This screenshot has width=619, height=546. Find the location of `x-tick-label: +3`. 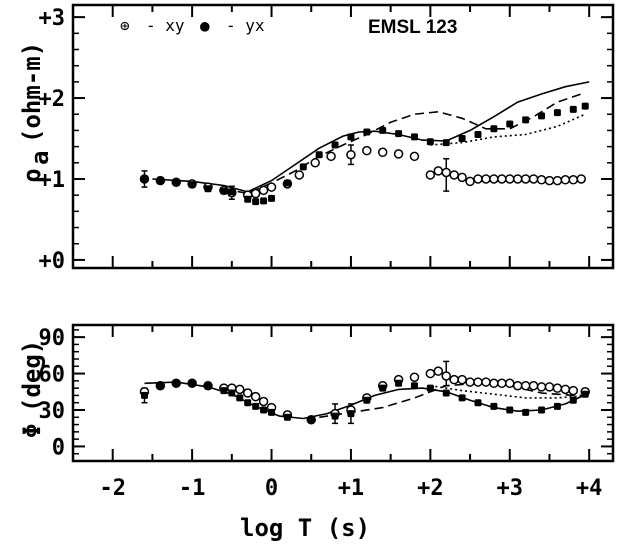

x-tick-label: +3 is located at coordinates (510, 488).